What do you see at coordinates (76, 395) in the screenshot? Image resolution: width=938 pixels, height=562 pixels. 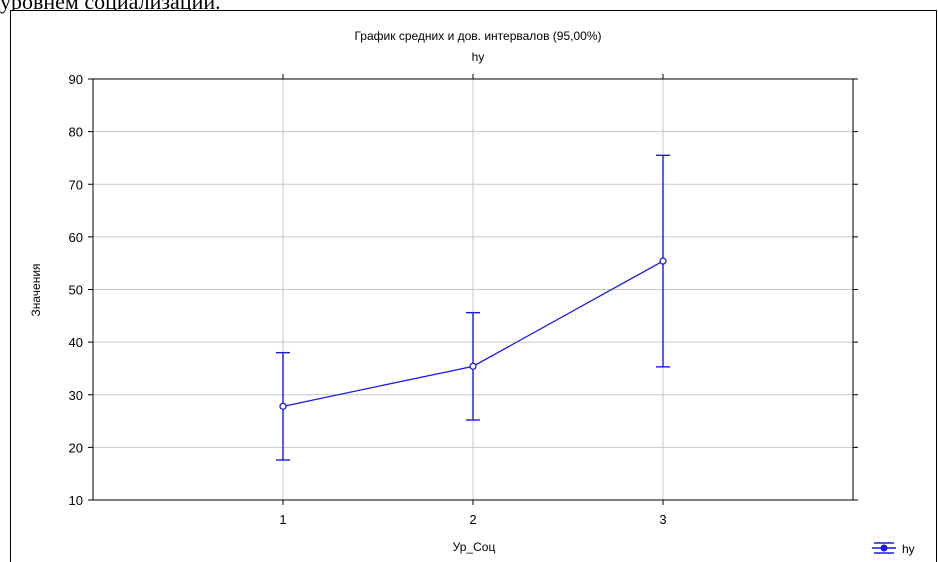 I see `y-tick-label: 30` at bounding box center [76, 395].